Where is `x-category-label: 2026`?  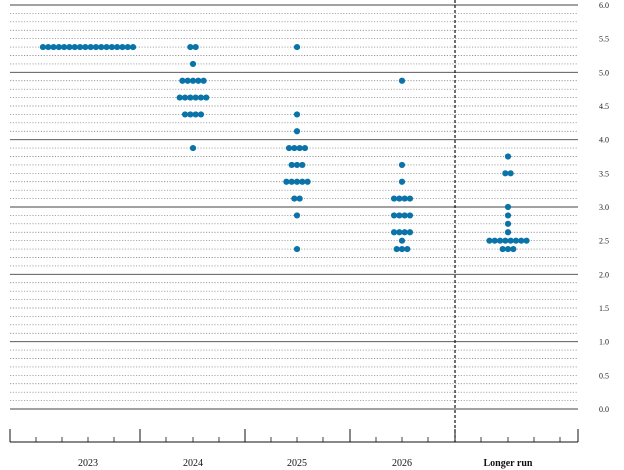 x-category-label: 2026 is located at coordinates (402, 463).